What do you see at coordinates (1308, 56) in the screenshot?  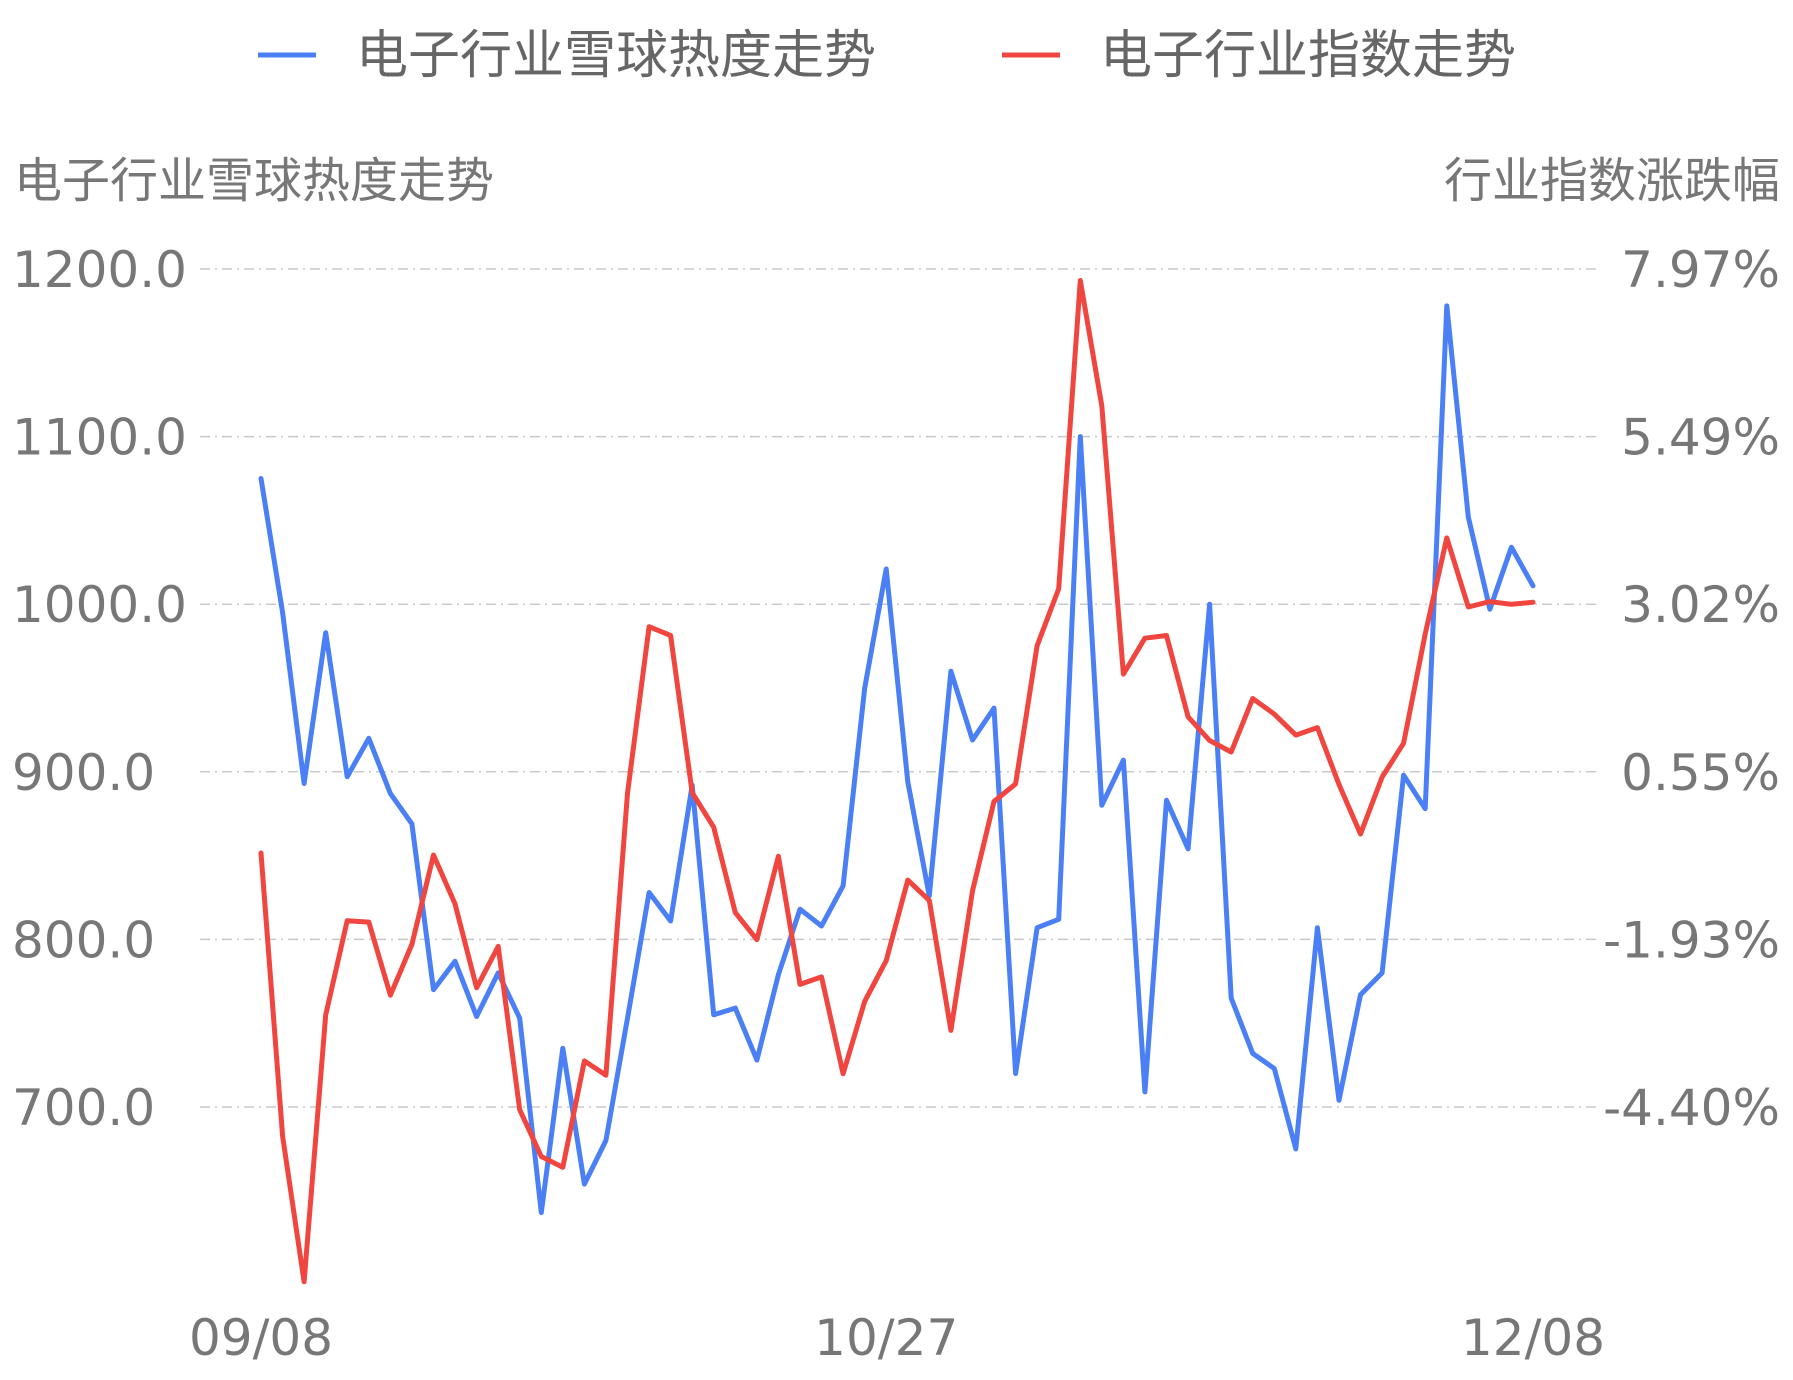 I see `legend-label-index: 电子行业指数走势` at bounding box center [1308, 56].